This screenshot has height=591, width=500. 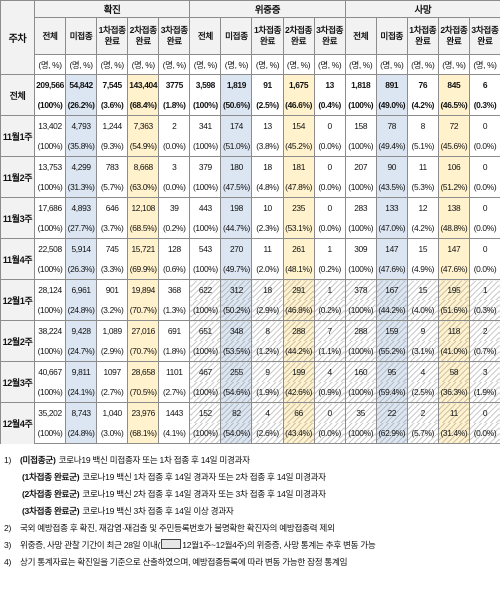 What do you see at coordinates (453, 105) in the screenshot?
I see `percent-cell: (46.5%)` at bounding box center [453, 105].